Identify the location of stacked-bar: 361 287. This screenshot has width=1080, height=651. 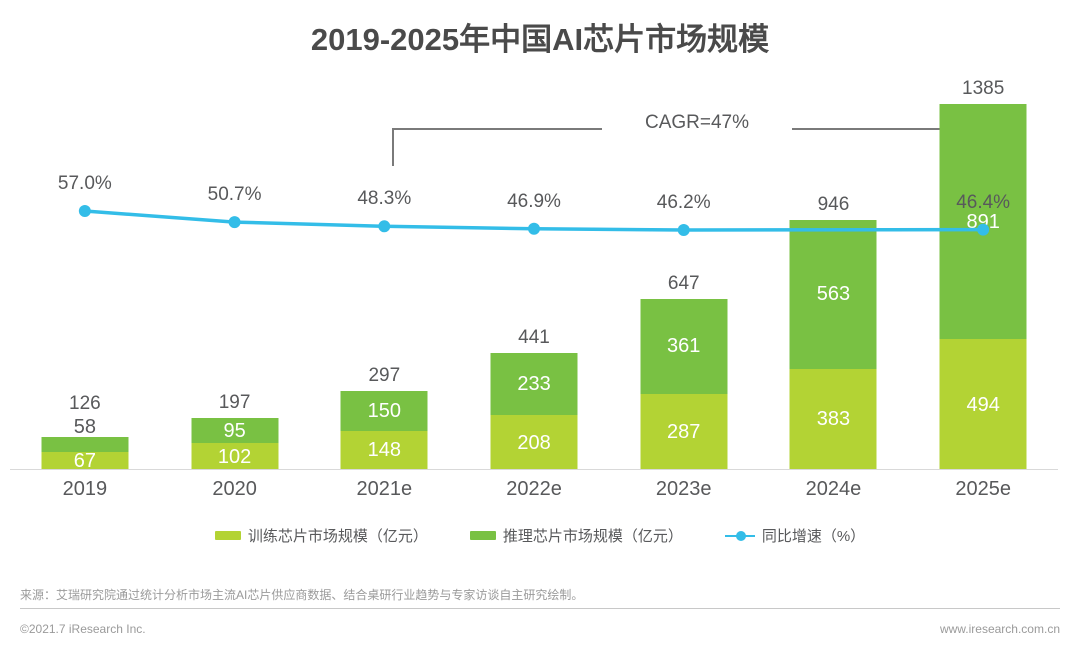
(684, 384).